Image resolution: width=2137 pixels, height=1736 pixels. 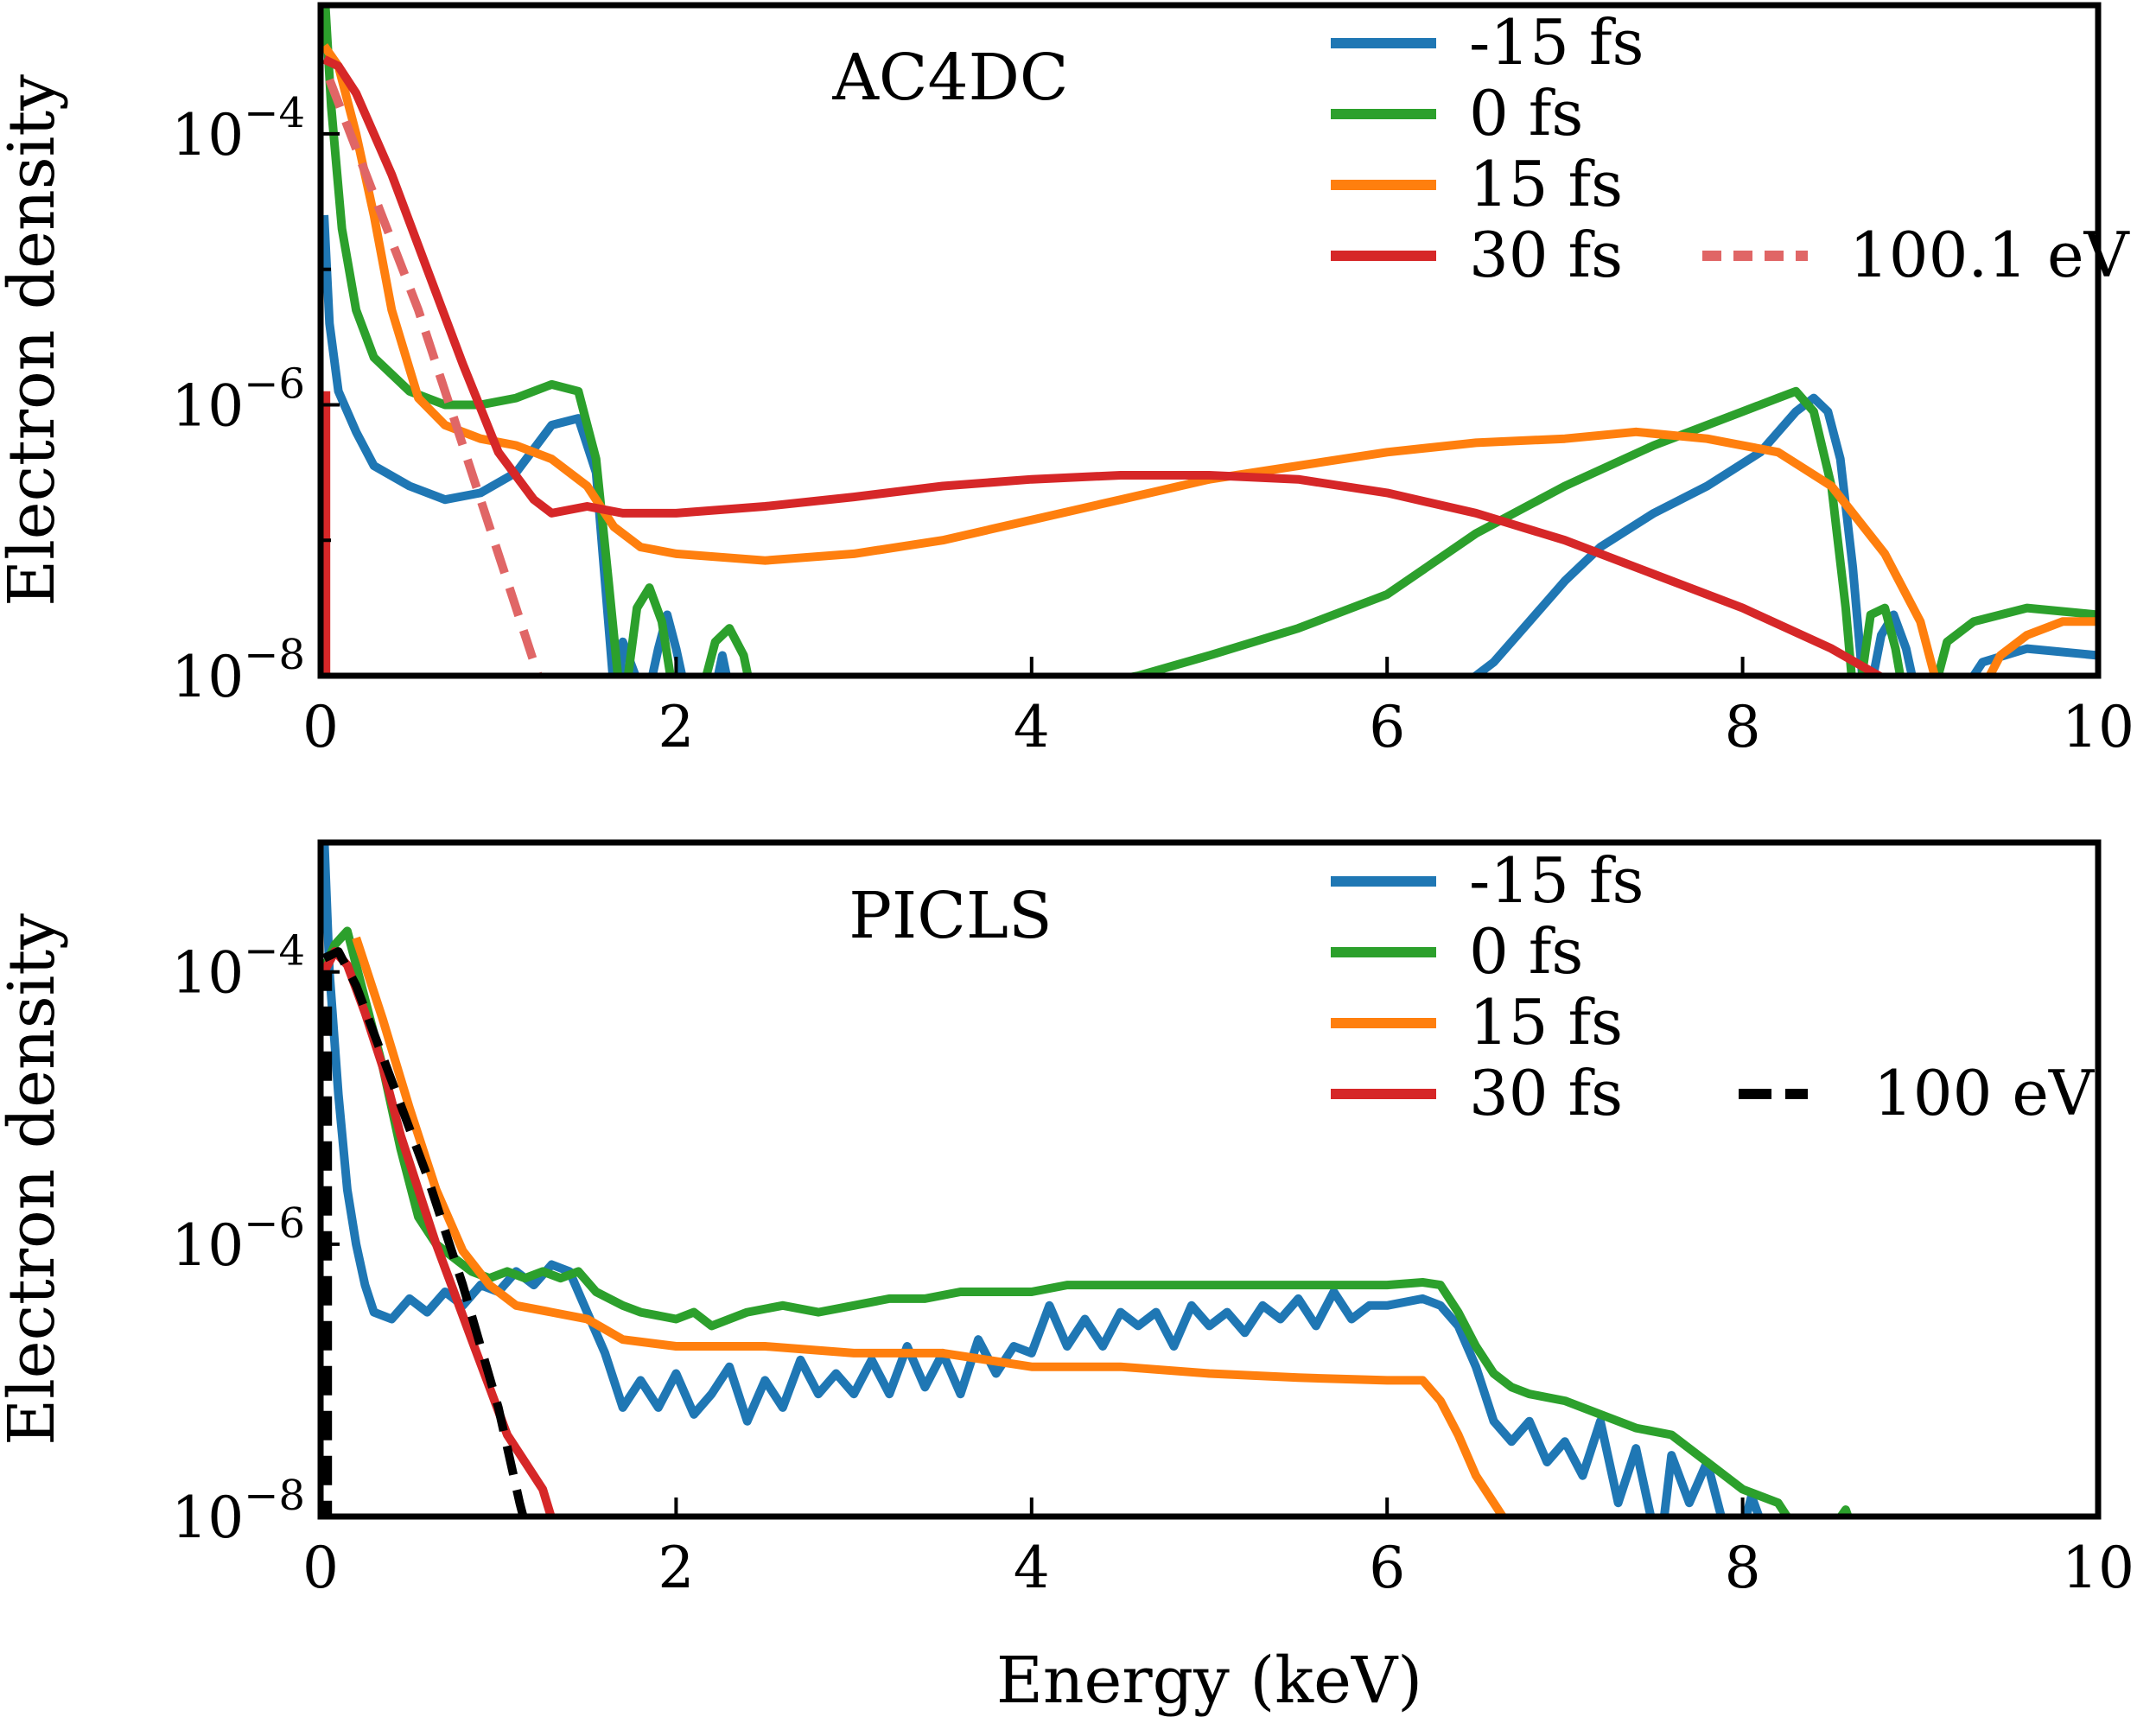 I want to click on series-line-0-fs-tail2, so click(x=727, y=650).